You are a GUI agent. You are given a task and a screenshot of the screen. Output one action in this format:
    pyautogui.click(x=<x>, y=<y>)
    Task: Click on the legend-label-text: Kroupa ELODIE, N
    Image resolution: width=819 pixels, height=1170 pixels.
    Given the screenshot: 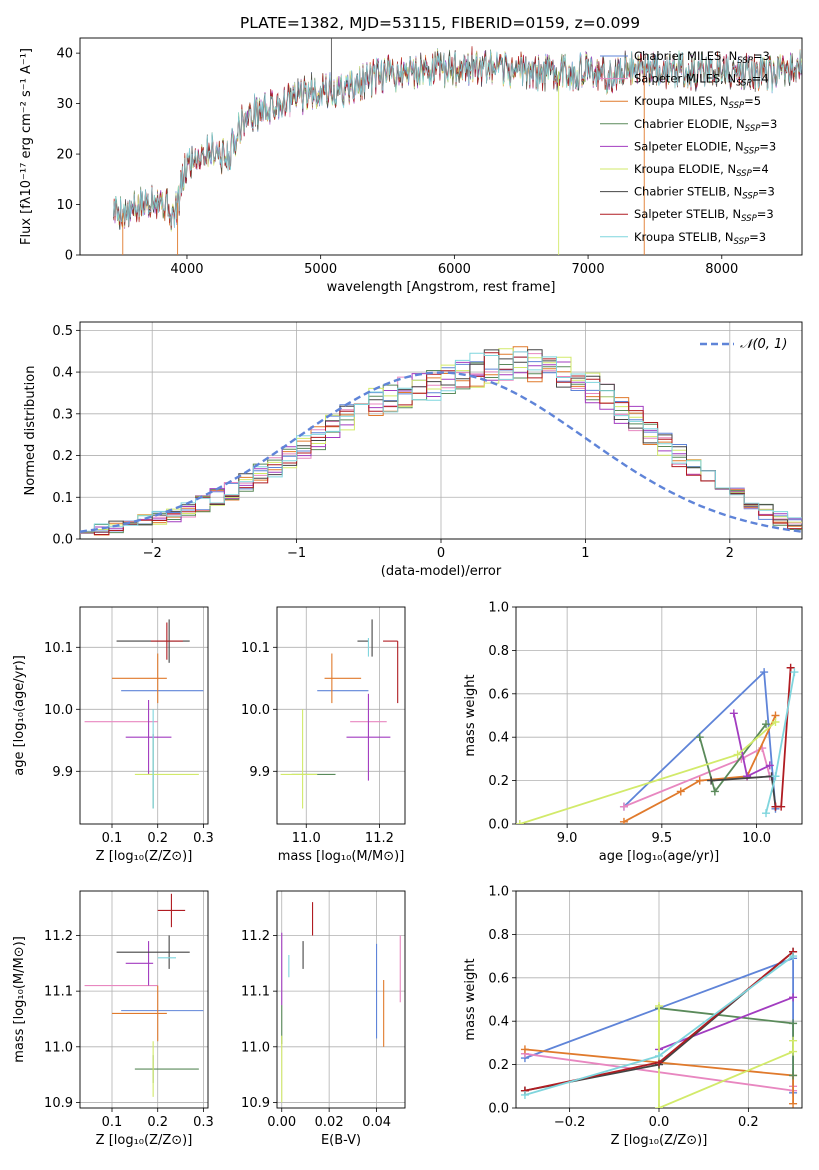 What is the action you would take?
    pyautogui.click(x=685, y=169)
    